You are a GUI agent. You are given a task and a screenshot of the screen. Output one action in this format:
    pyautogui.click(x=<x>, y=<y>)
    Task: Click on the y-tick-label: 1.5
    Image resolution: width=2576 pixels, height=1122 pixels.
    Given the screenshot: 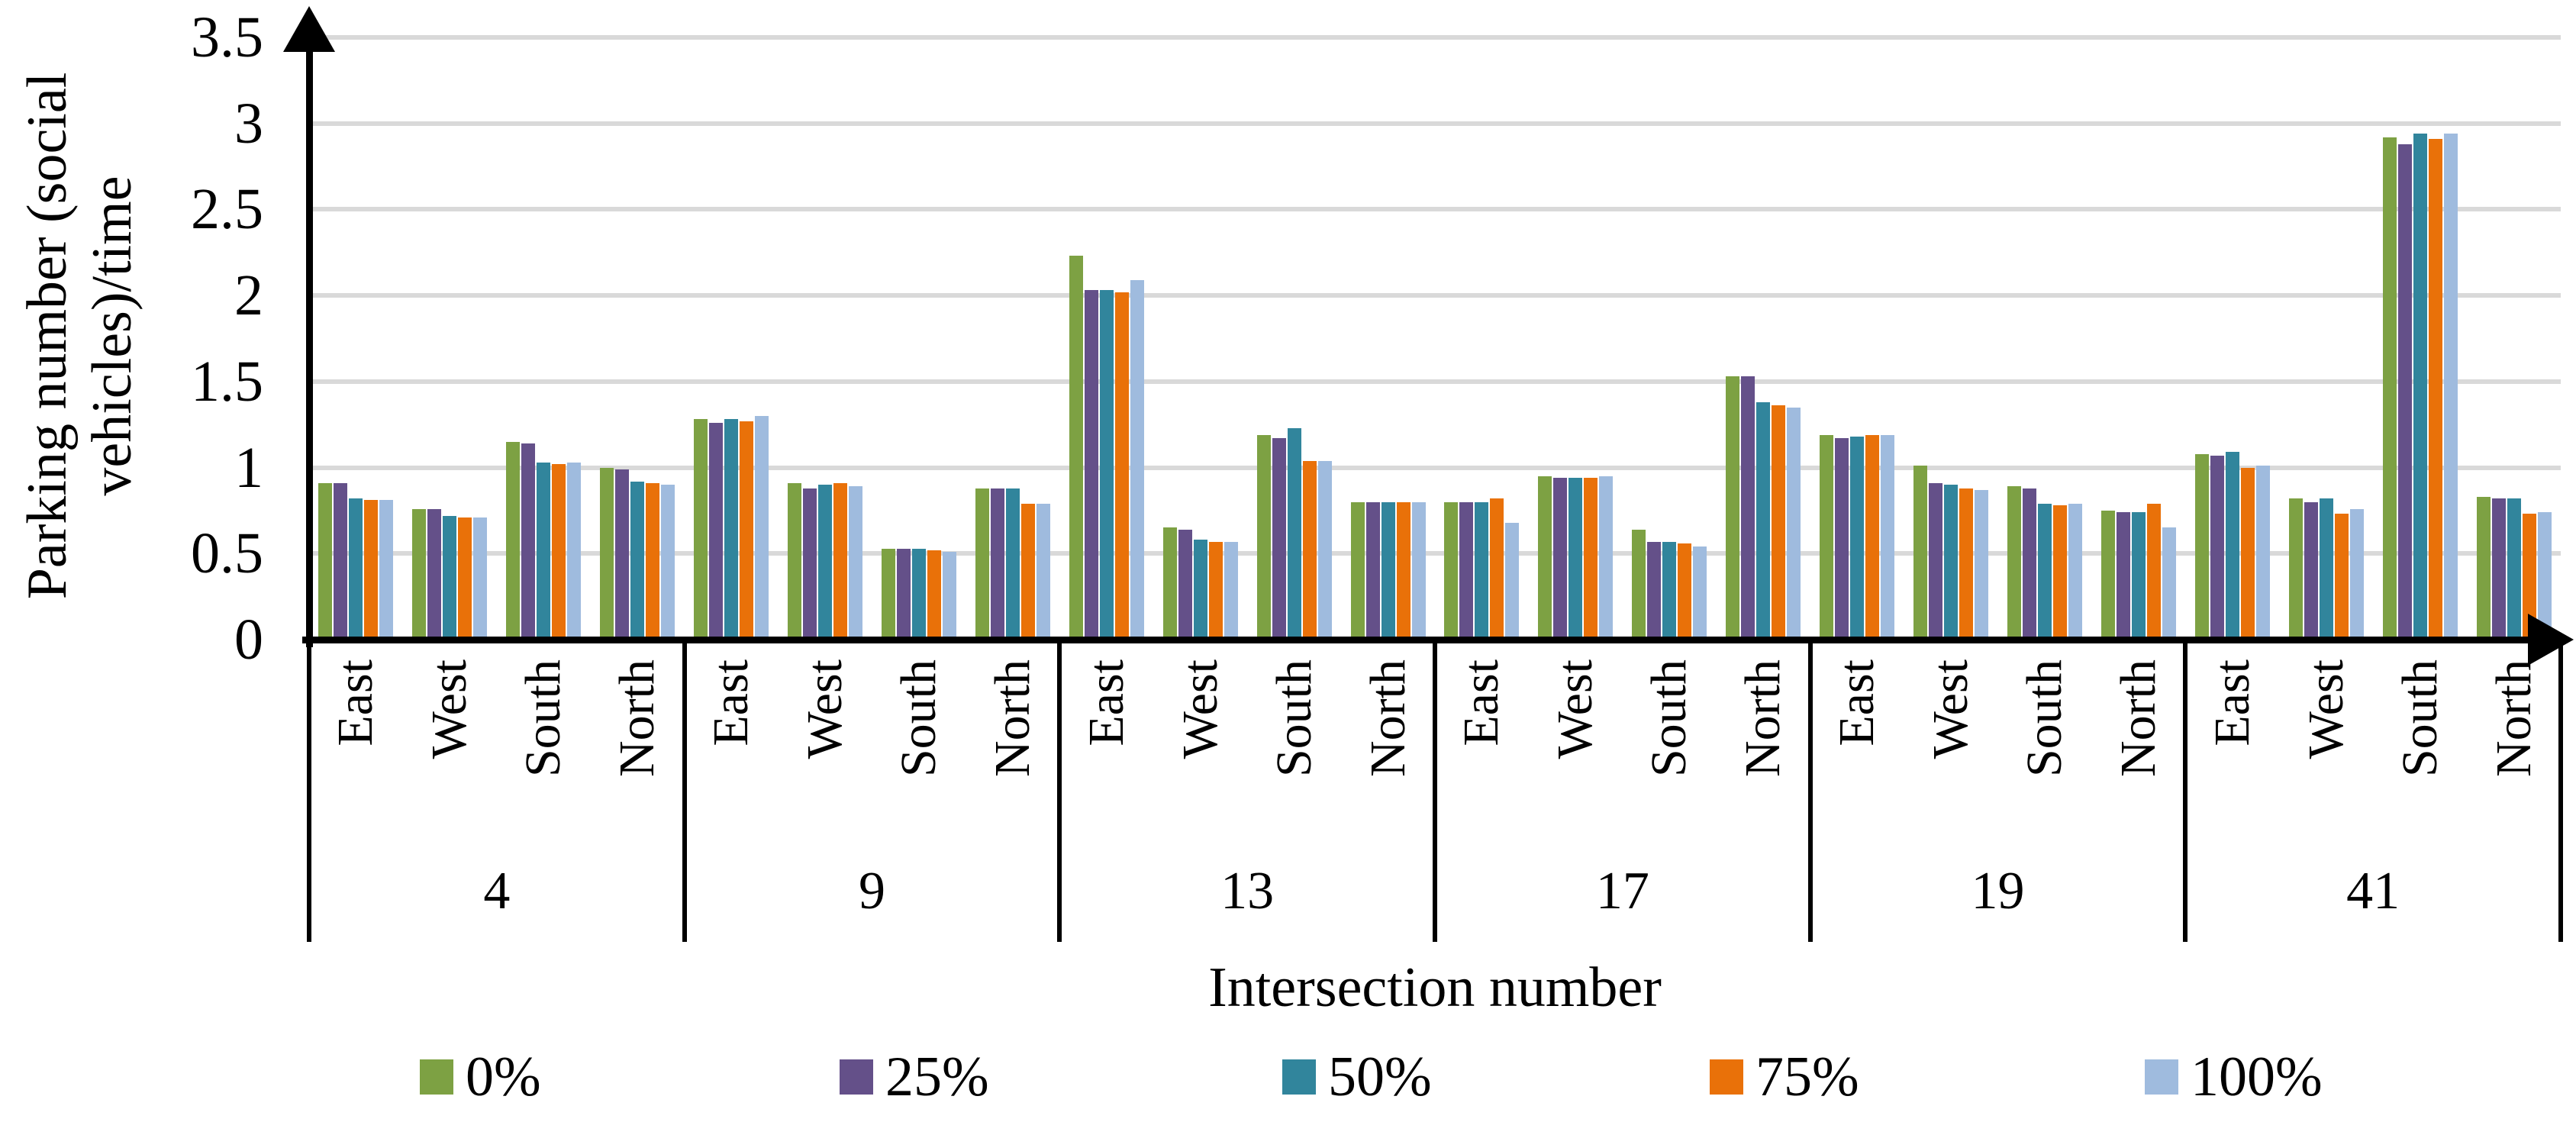 What is the action you would take?
    pyautogui.click(x=227, y=381)
    